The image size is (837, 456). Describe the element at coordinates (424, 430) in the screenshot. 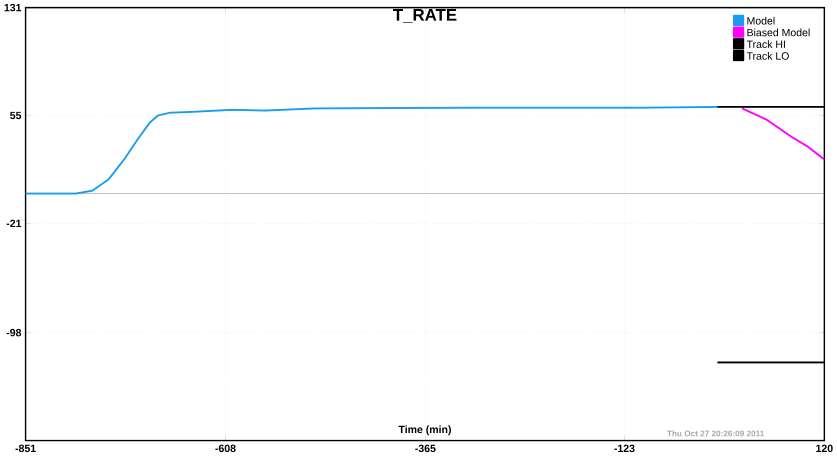

I see `x-axis-title: Time (min)` at that location.